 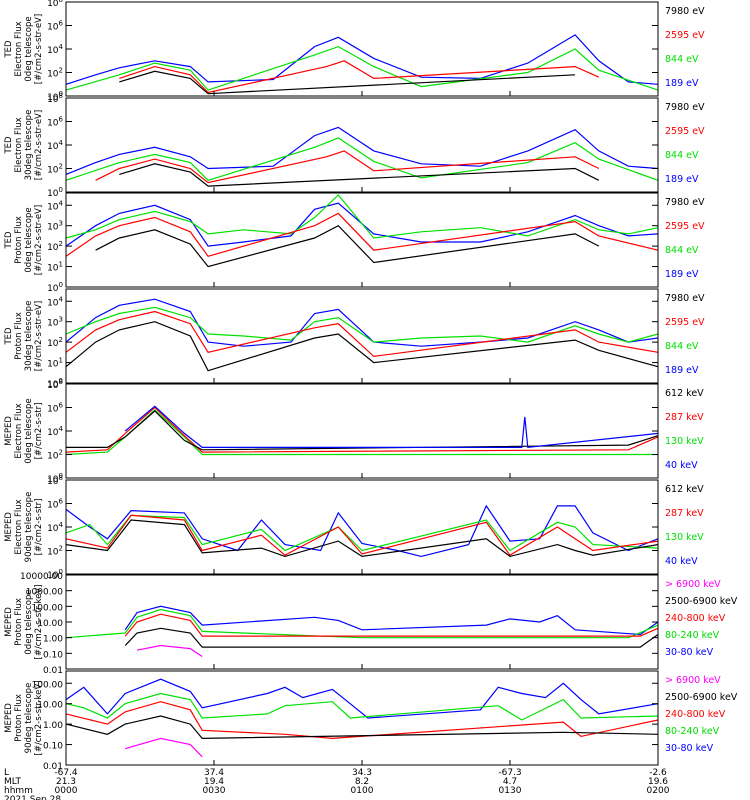 I want to click on x-tick-MLT: 8.2, so click(x=362, y=782).